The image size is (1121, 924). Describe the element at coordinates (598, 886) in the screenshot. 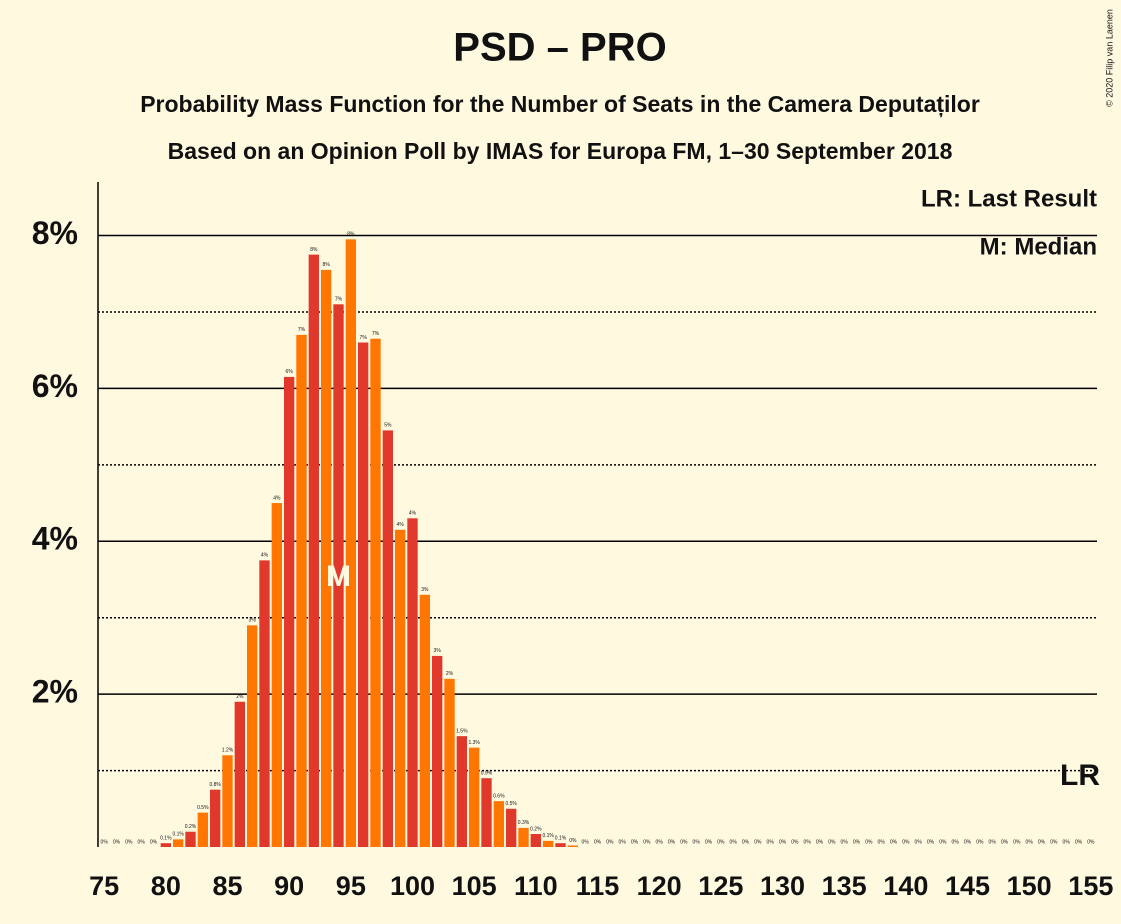

I see `x-tick-label: 115` at that location.